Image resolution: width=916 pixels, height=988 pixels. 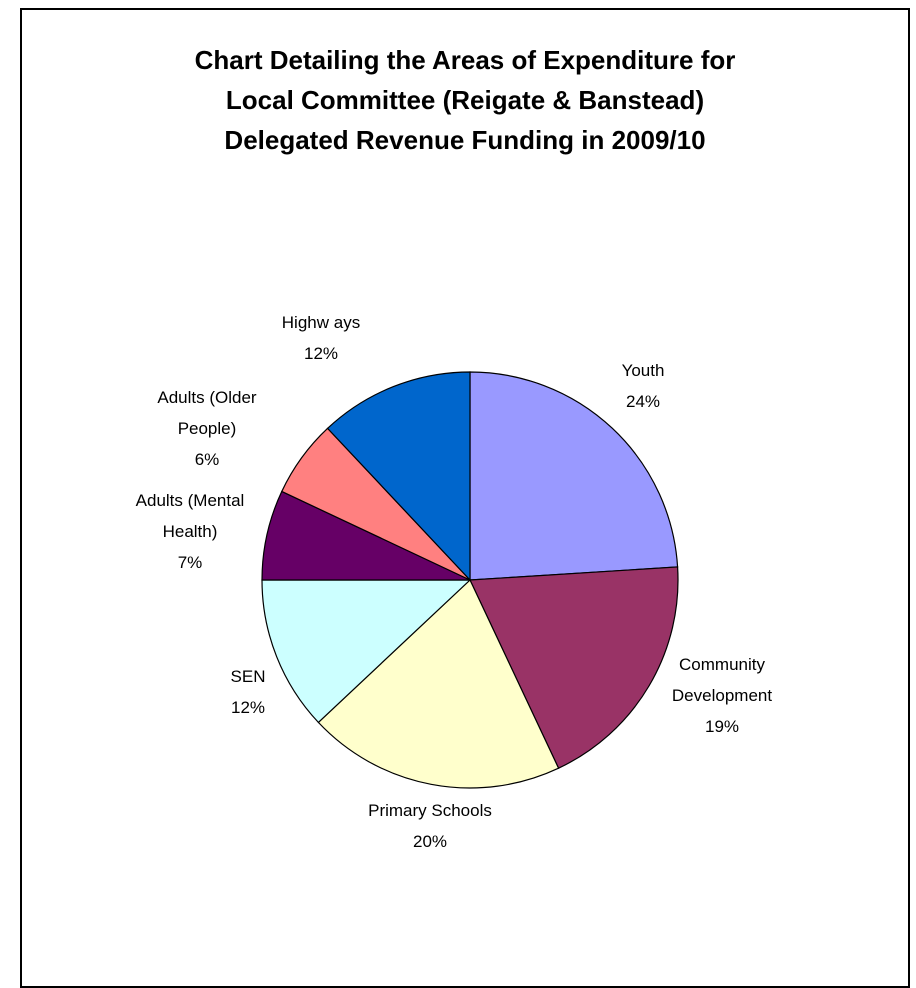 What do you see at coordinates (321, 322) in the screenshot?
I see `slice-label-line: Highw ays` at bounding box center [321, 322].